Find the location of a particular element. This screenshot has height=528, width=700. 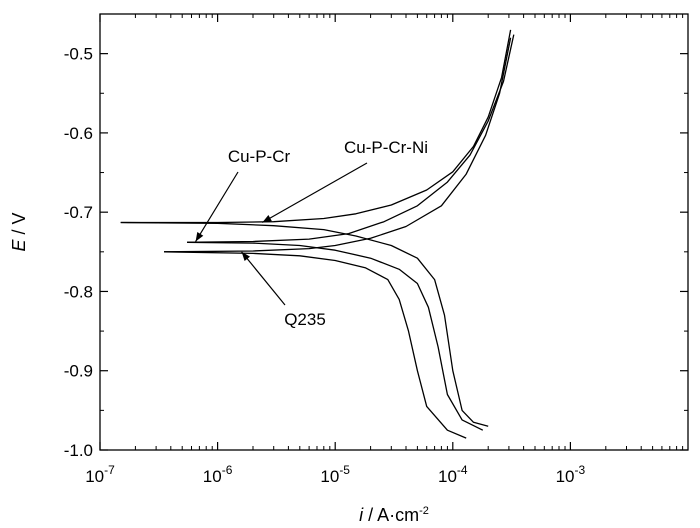

x-tick-label: 10⁻⁶ is located at coordinates (218, 474).